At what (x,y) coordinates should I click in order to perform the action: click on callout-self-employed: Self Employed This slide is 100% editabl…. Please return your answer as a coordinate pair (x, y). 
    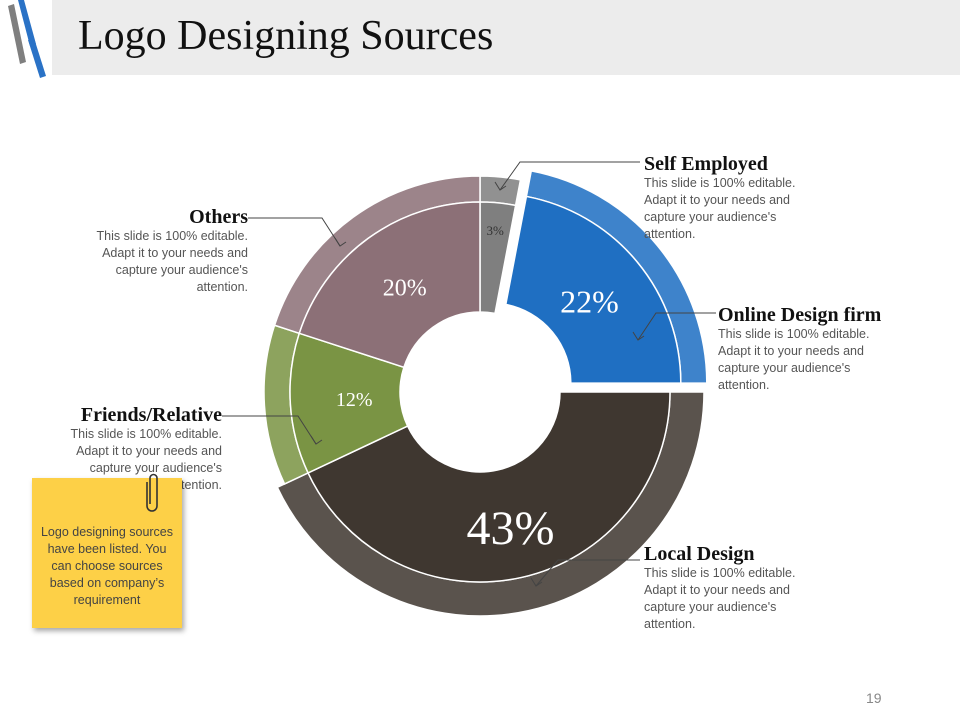
    Looking at the image, I should click on (733, 198).